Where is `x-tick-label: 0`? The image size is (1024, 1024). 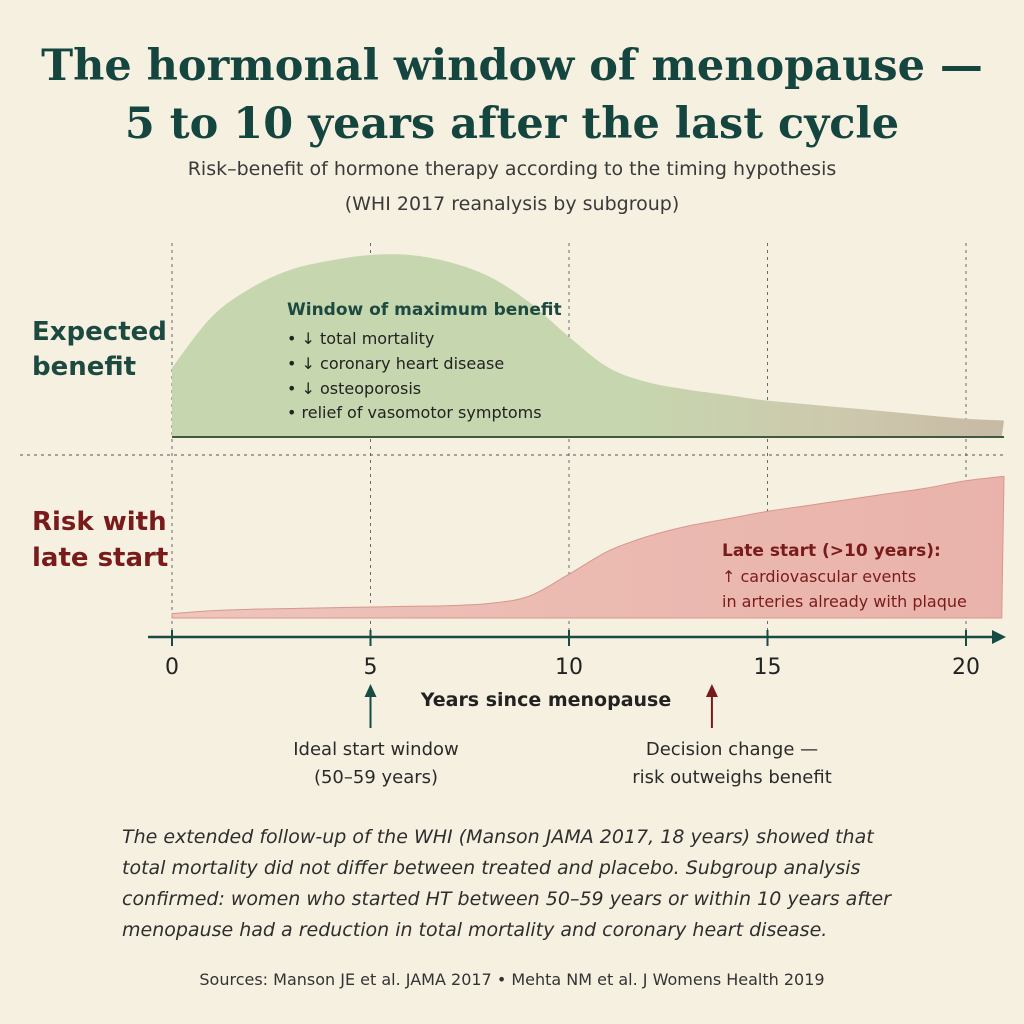
x-tick-label: 0 is located at coordinates (172, 667).